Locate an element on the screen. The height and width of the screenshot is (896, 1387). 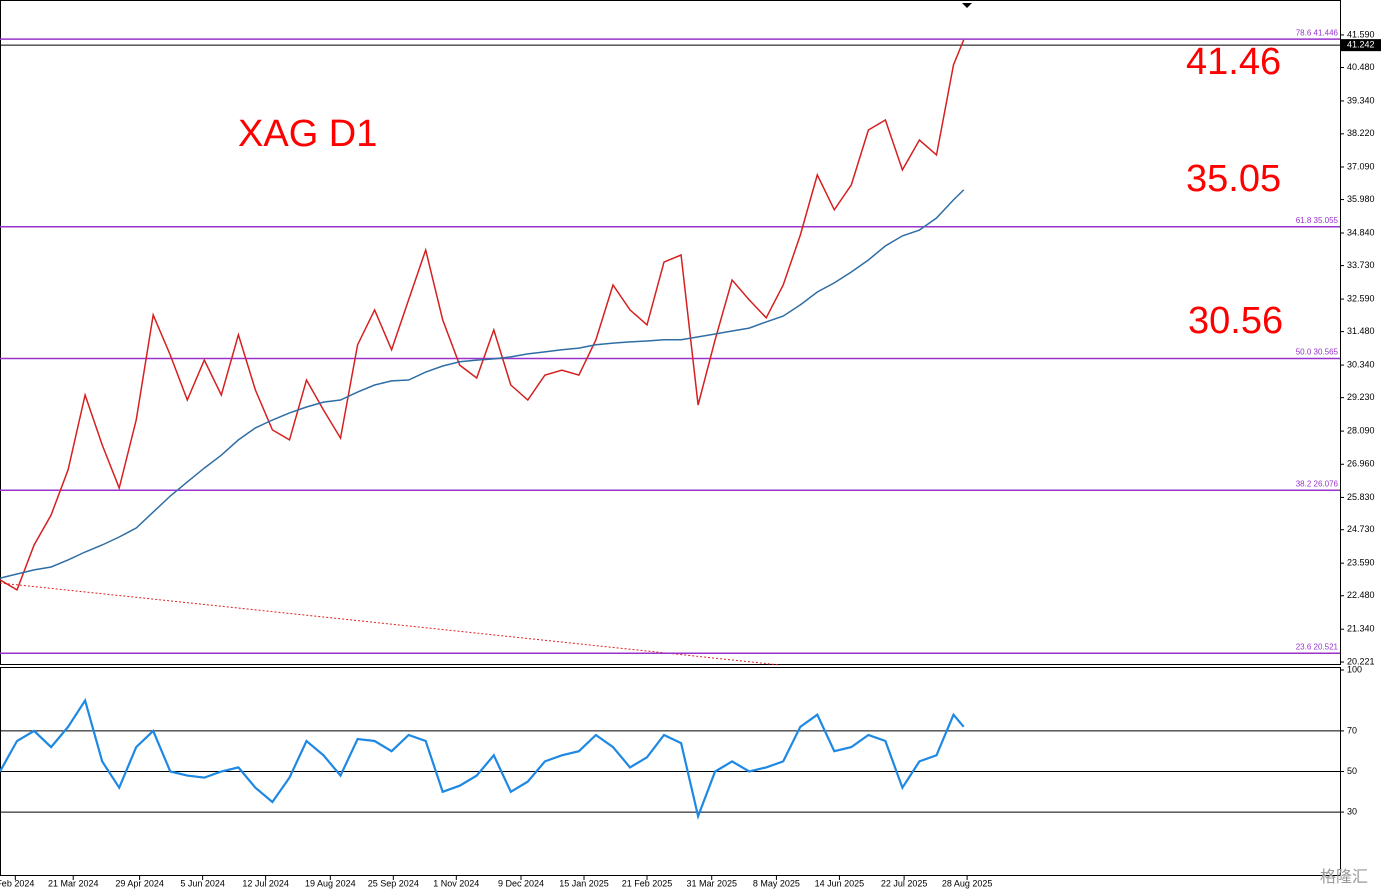
y-tick-label: 23.590 is located at coordinates (1361, 563).